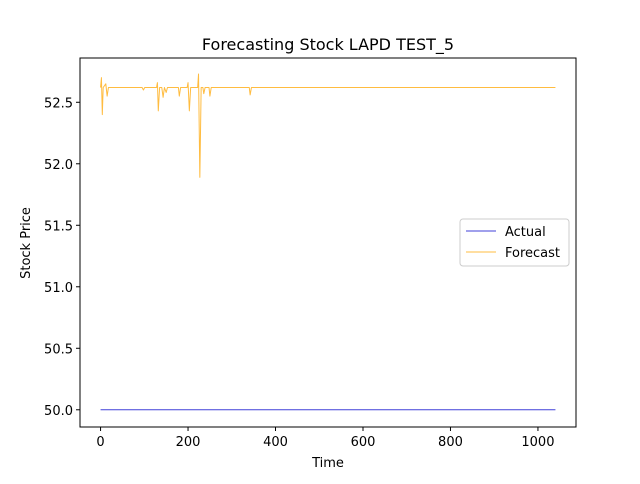  What do you see at coordinates (58, 226) in the screenshot?
I see `y-tick-label: 51.5` at bounding box center [58, 226].